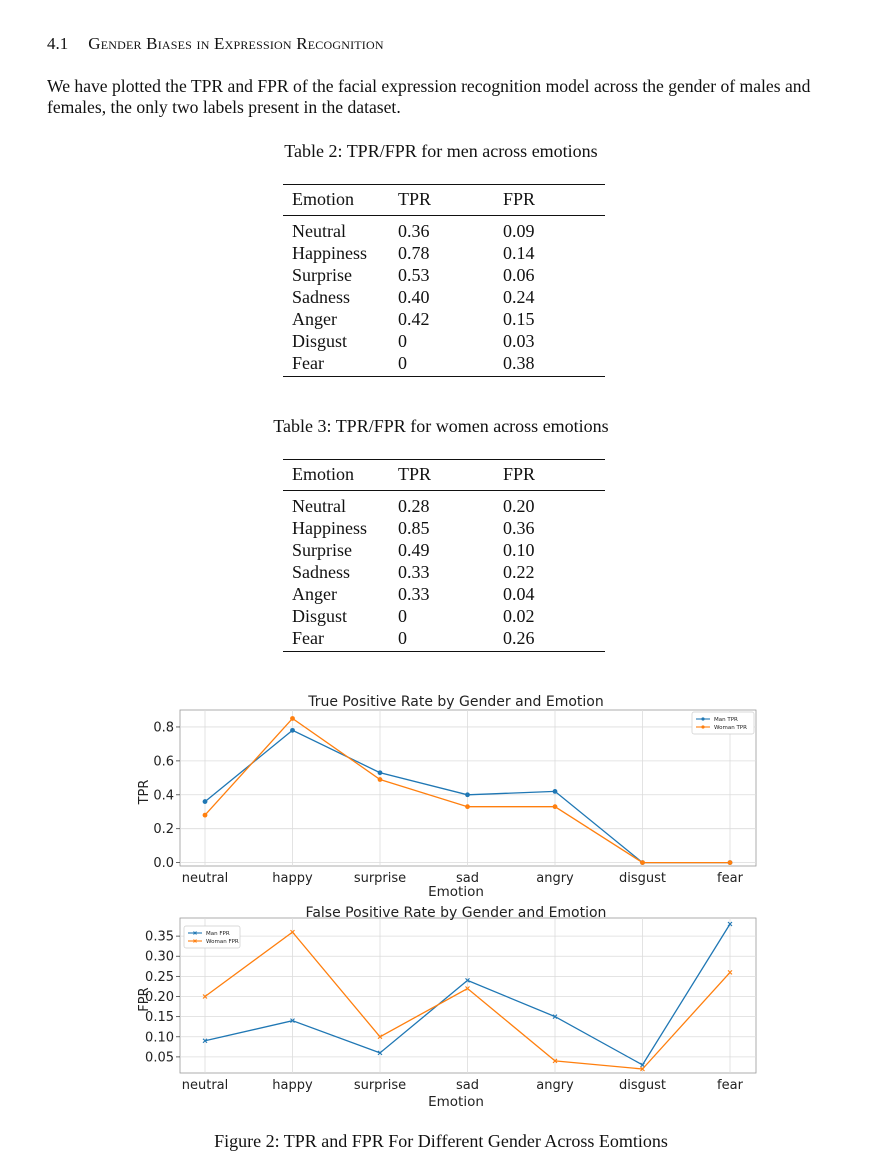  What do you see at coordinates (163, 761) in the screenshot?
I see `y-tick-label: 0.6` at bounding box center [163, 761].